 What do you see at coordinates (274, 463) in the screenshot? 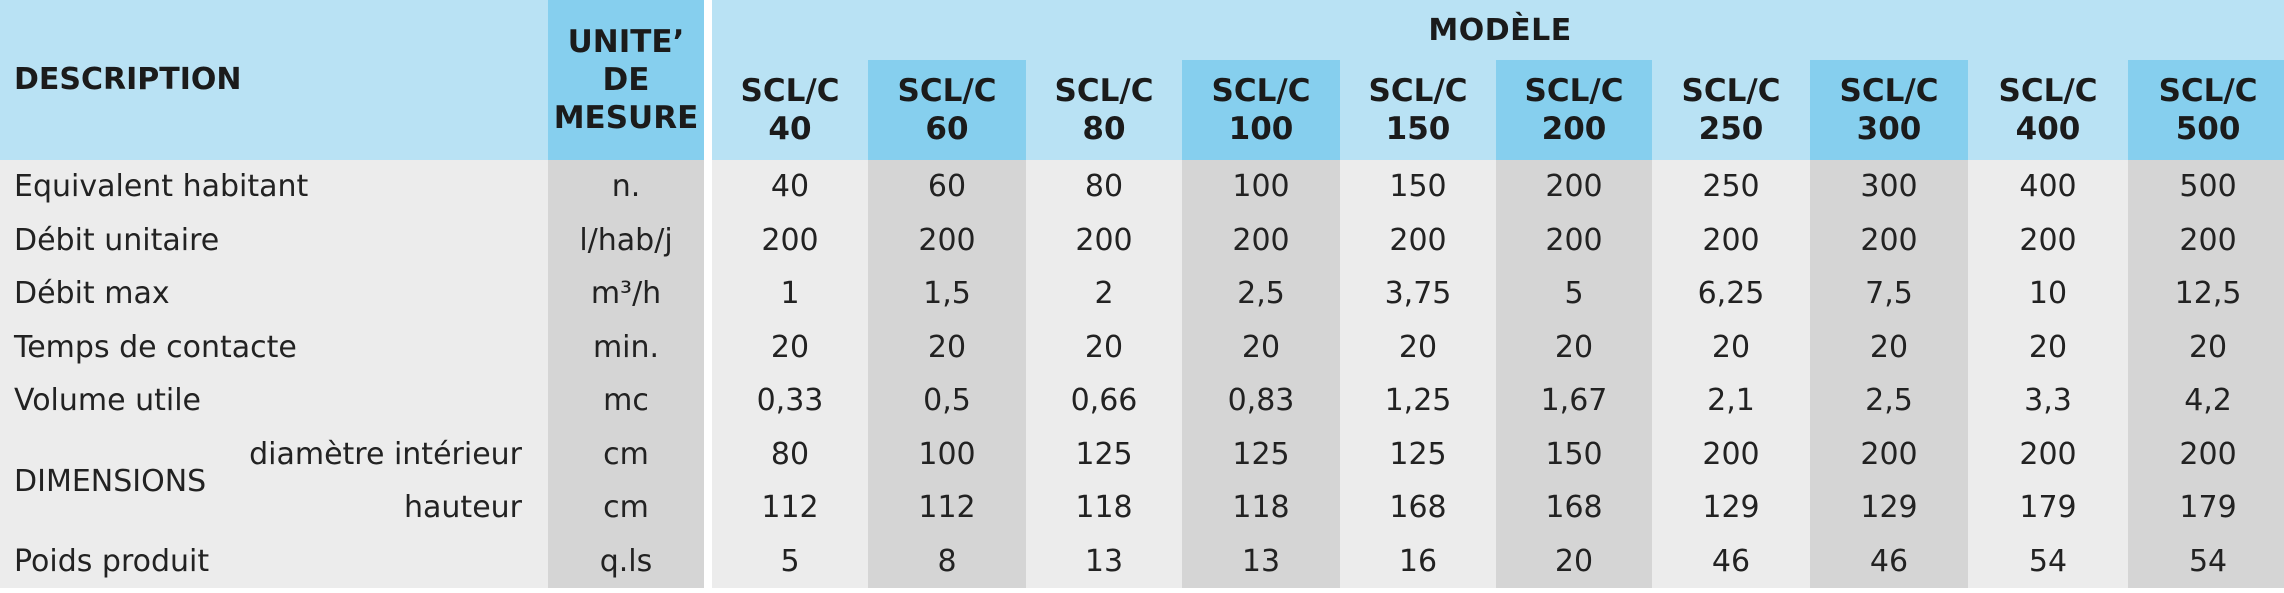
I see `row-sublabel: diamètre intérieur DIMENSIONS` at bounding box center [274, 463].